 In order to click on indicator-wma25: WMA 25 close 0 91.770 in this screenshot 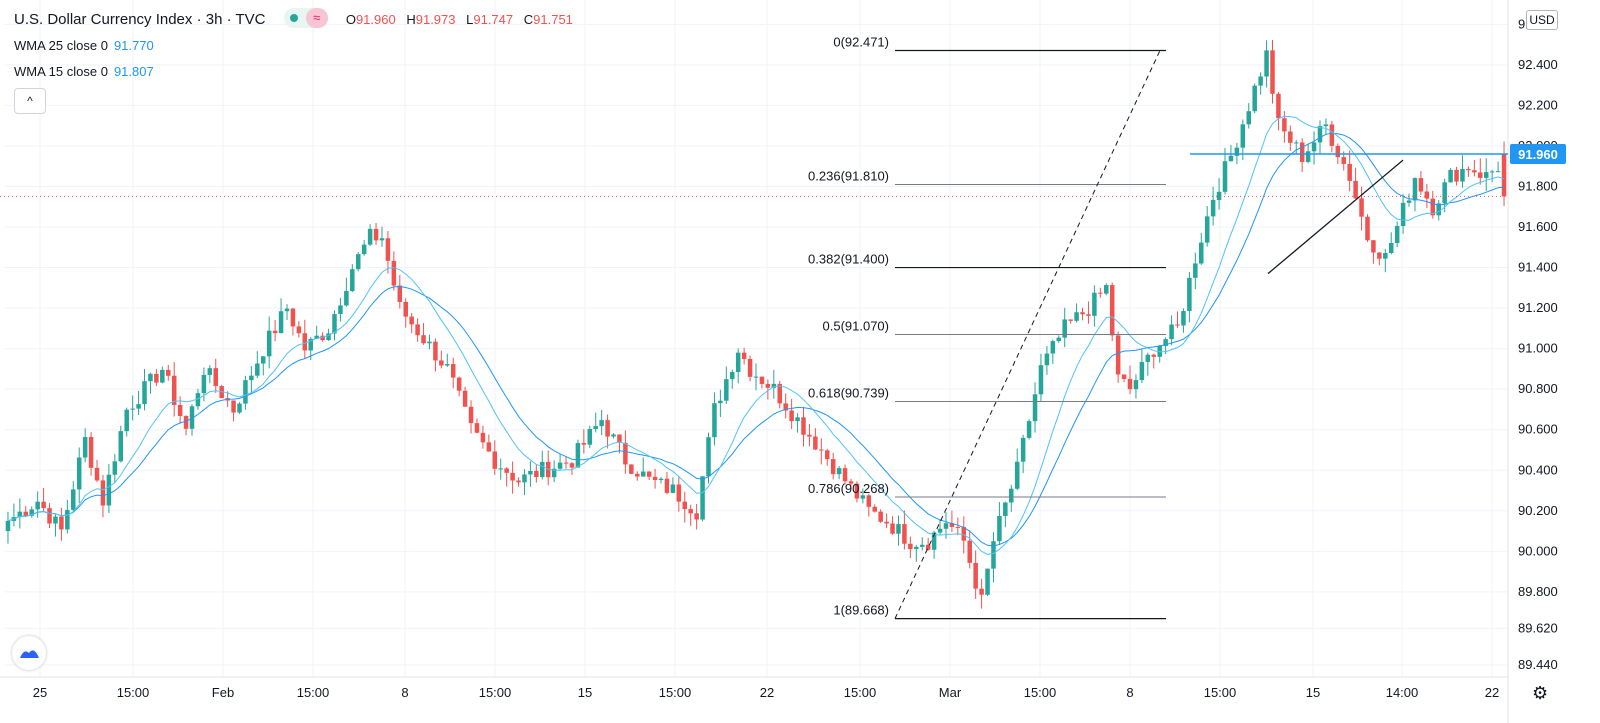, I will do `click(84, 45)`.